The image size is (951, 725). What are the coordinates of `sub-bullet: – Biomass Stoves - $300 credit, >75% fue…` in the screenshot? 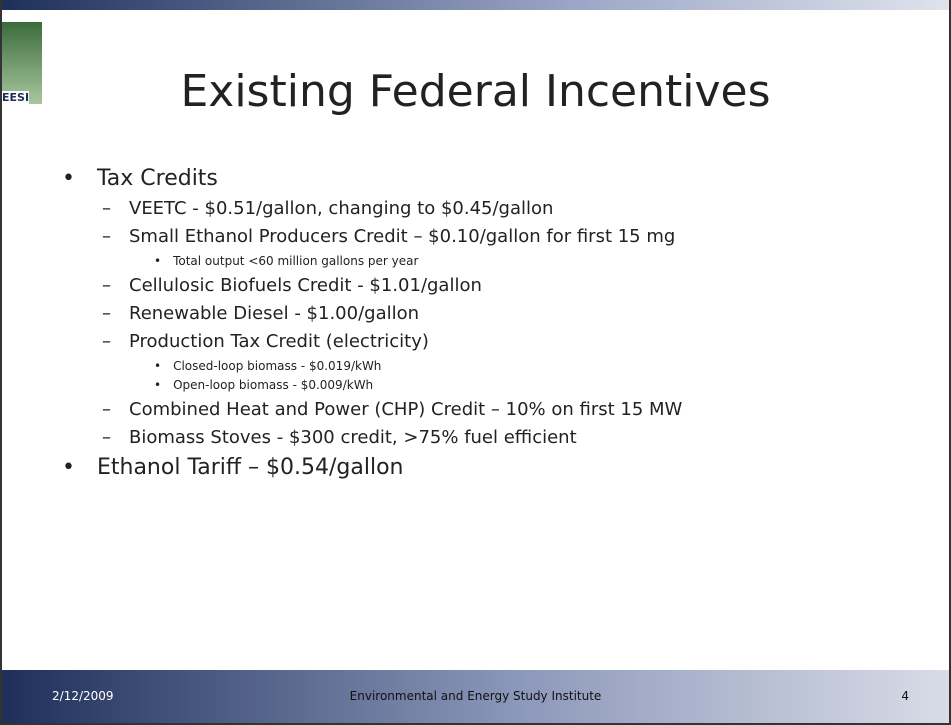 It's located at (510, 437).